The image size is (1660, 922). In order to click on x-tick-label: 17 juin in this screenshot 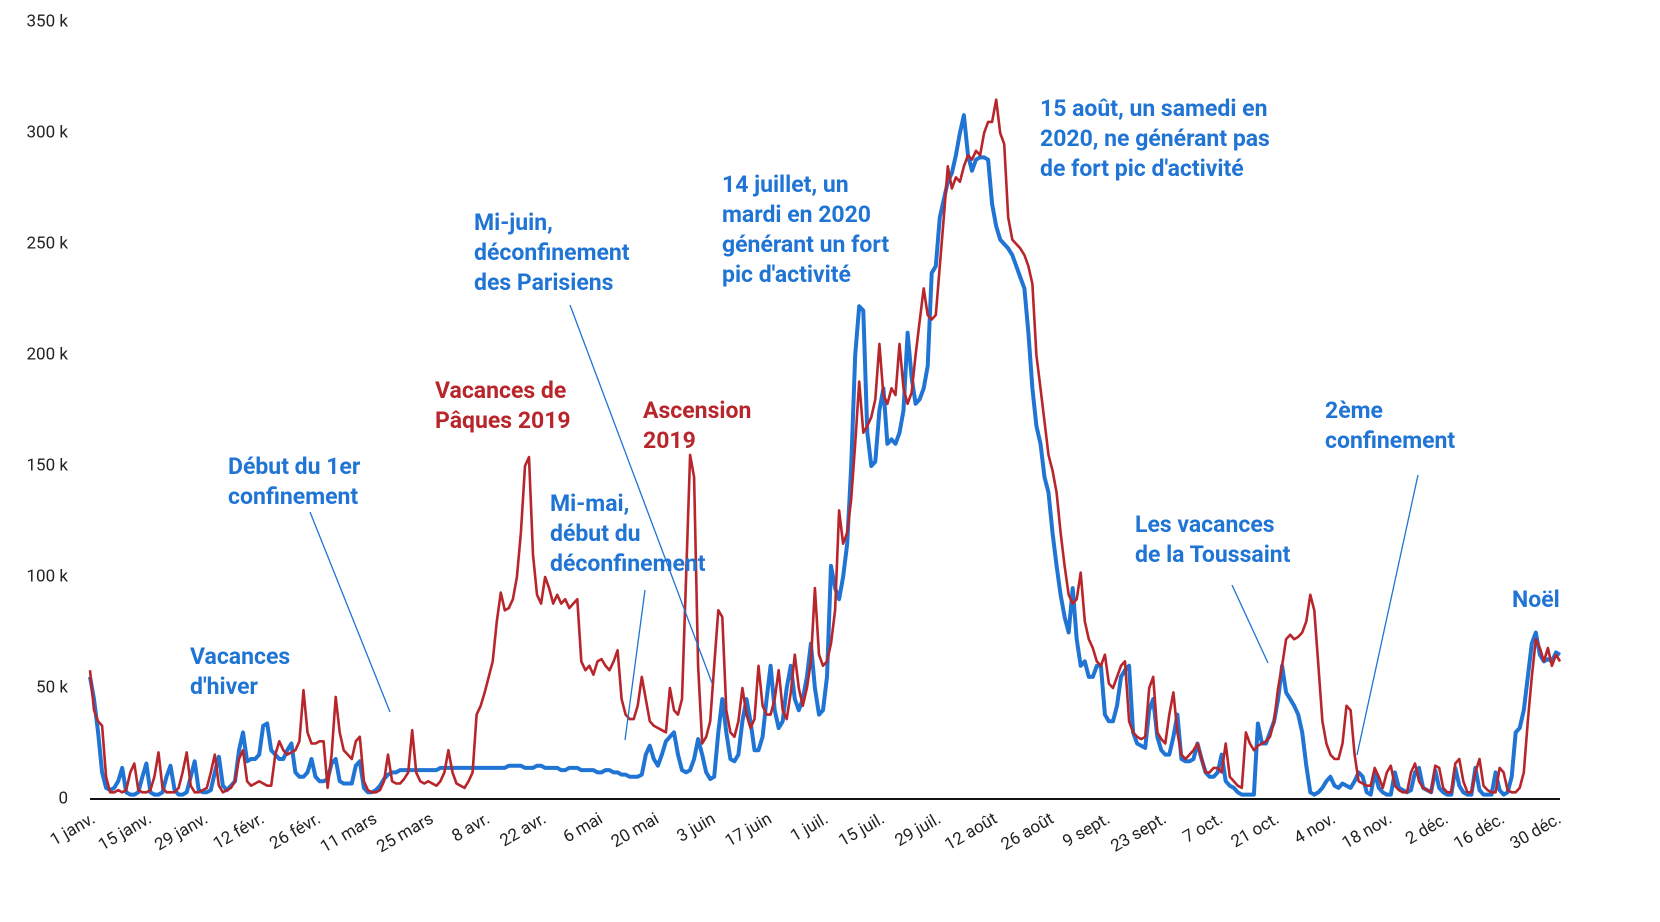, I will do `click(749, 830)`.